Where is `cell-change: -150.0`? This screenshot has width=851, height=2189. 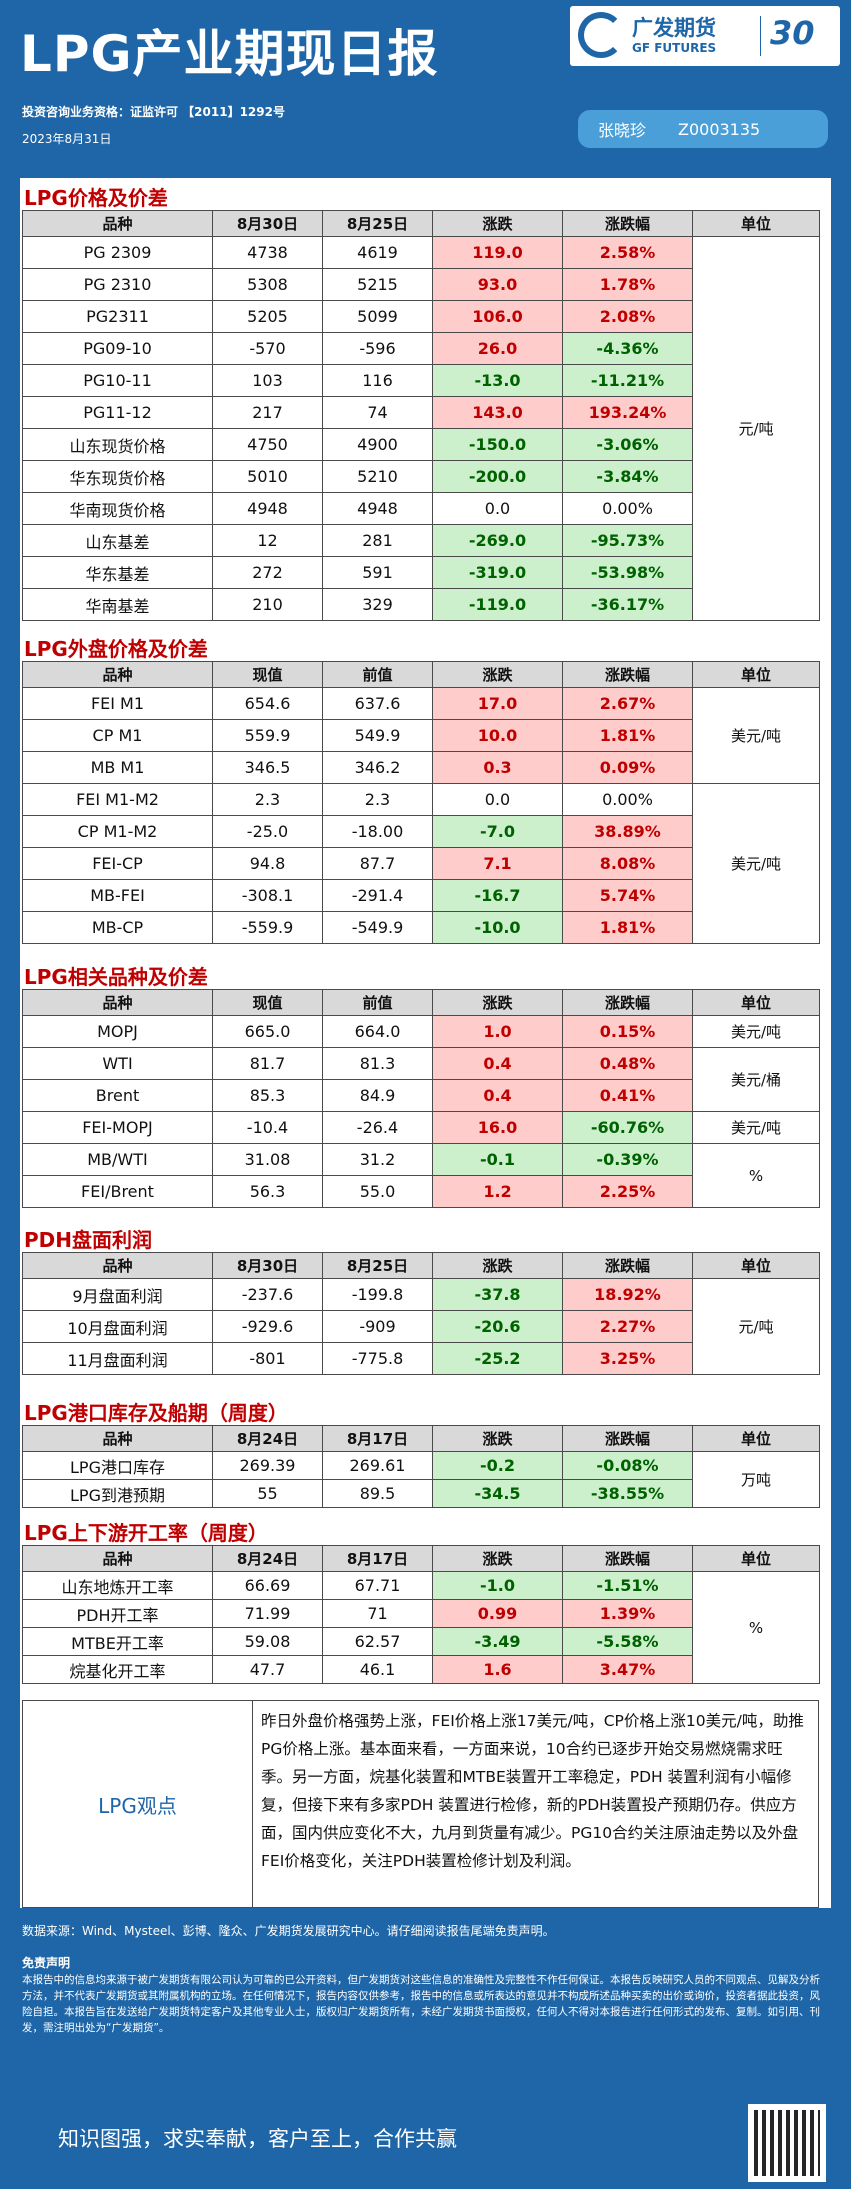
cell-change: -150.0 is located at coordinates (497, 444).